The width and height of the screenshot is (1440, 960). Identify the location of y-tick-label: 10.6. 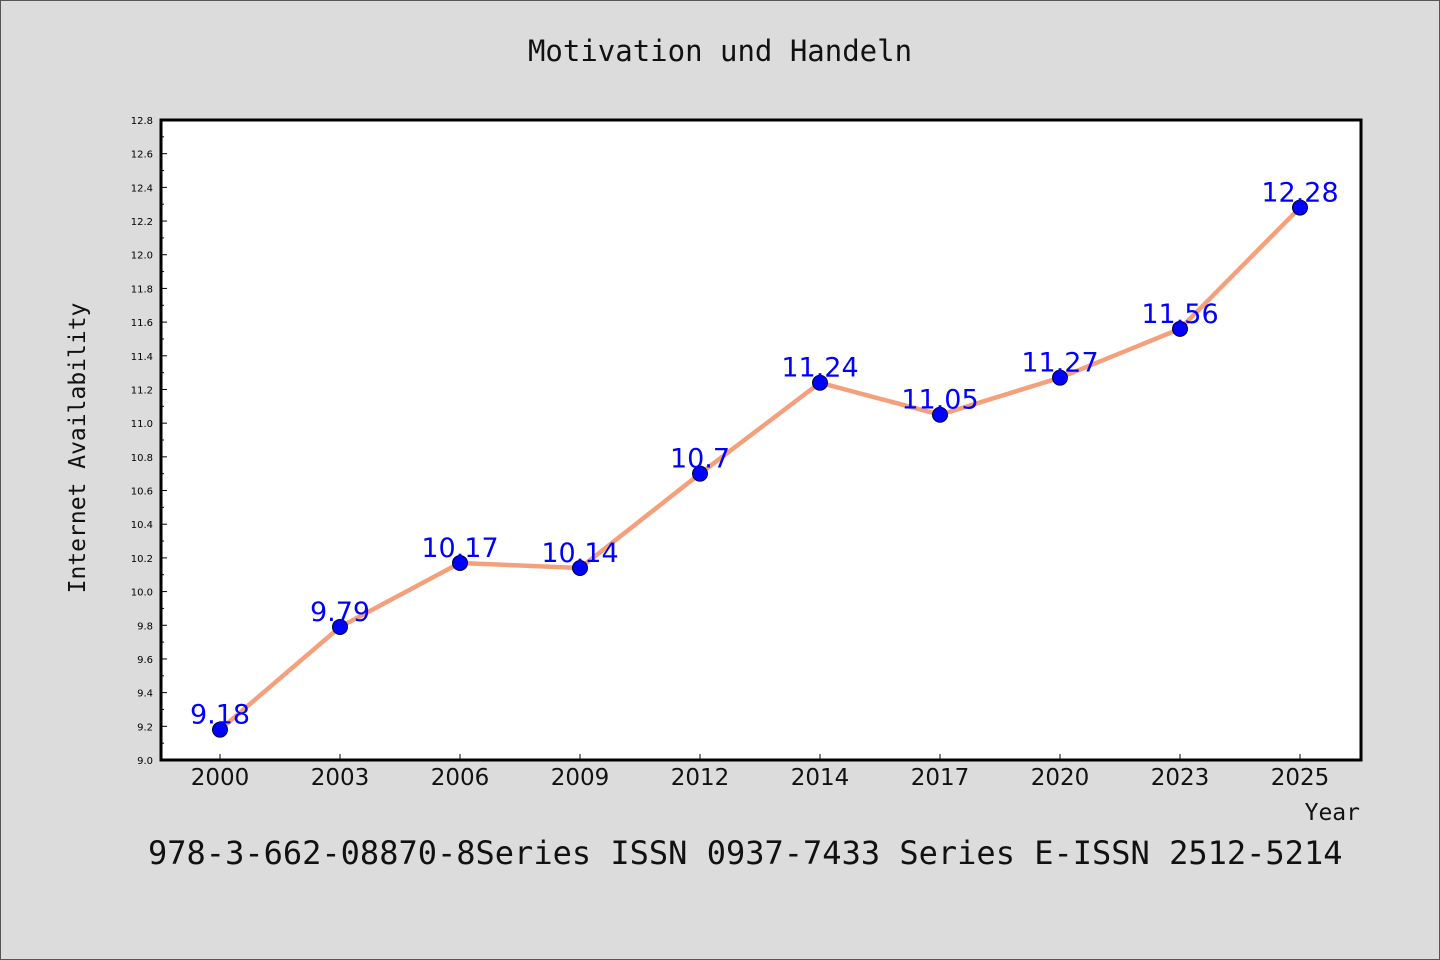
(142, 492).